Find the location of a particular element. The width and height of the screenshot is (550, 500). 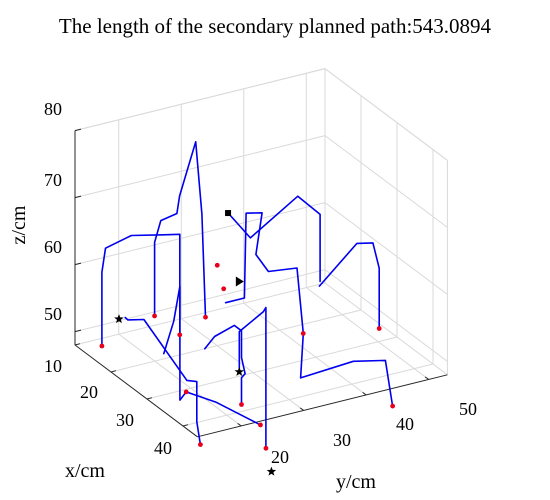

x-axis-label: x/cm is located at coordinates (85, 471).